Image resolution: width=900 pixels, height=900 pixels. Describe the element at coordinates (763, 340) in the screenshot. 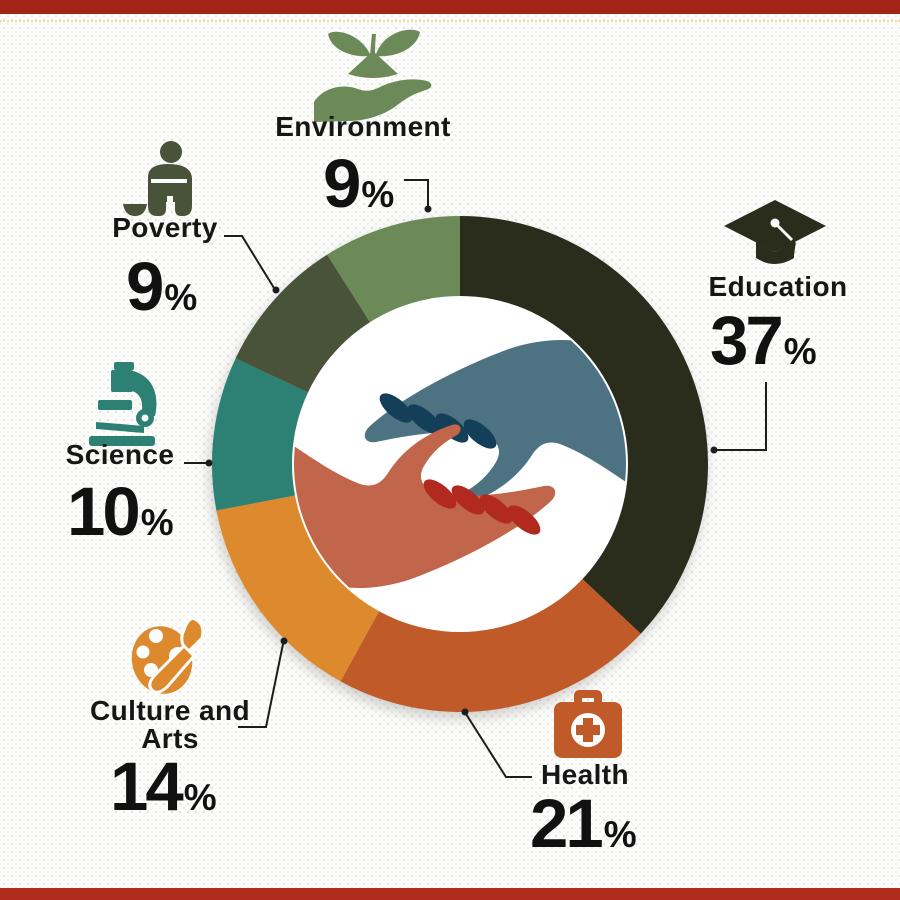

I see `category-value-education: 37%` at that location.